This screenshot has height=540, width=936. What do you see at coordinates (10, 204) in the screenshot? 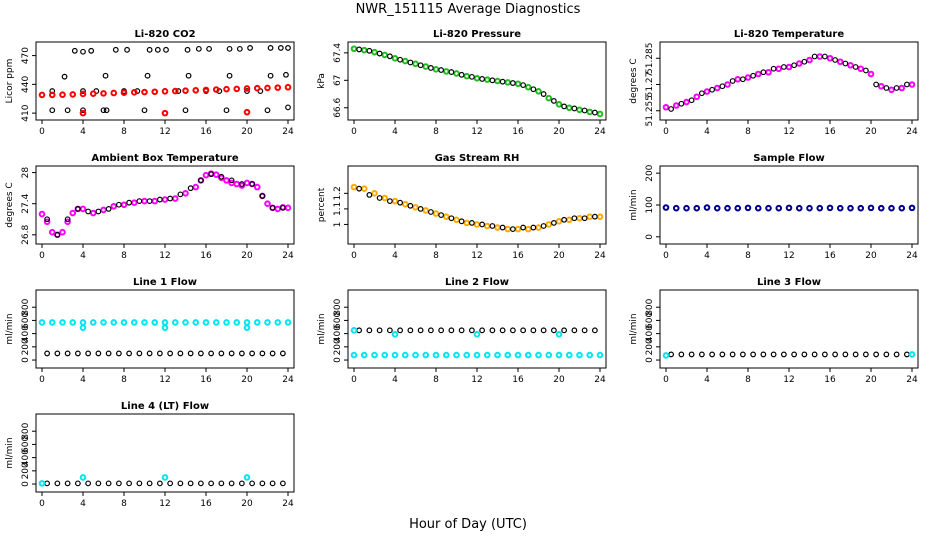
I see `y-axis-label: degrees C` at bounding box center [10, 204].